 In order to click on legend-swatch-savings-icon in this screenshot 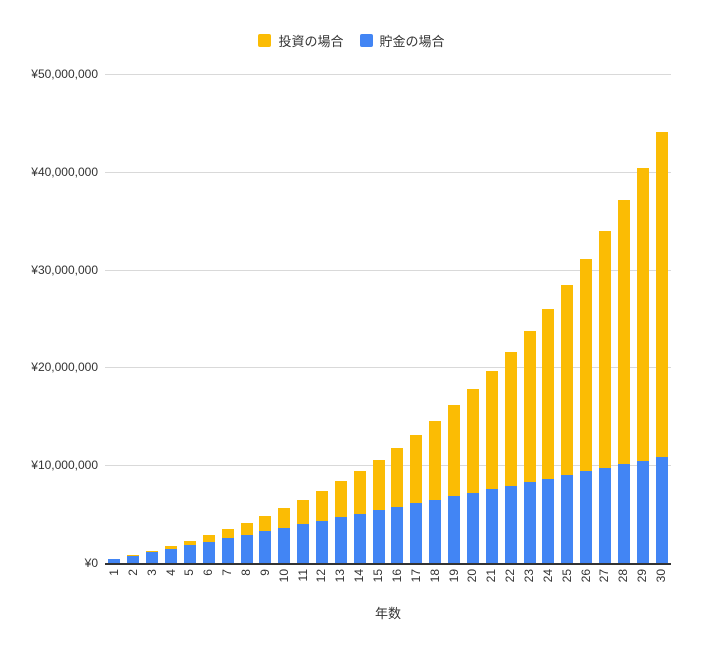, I will do `click(366, 40)`.